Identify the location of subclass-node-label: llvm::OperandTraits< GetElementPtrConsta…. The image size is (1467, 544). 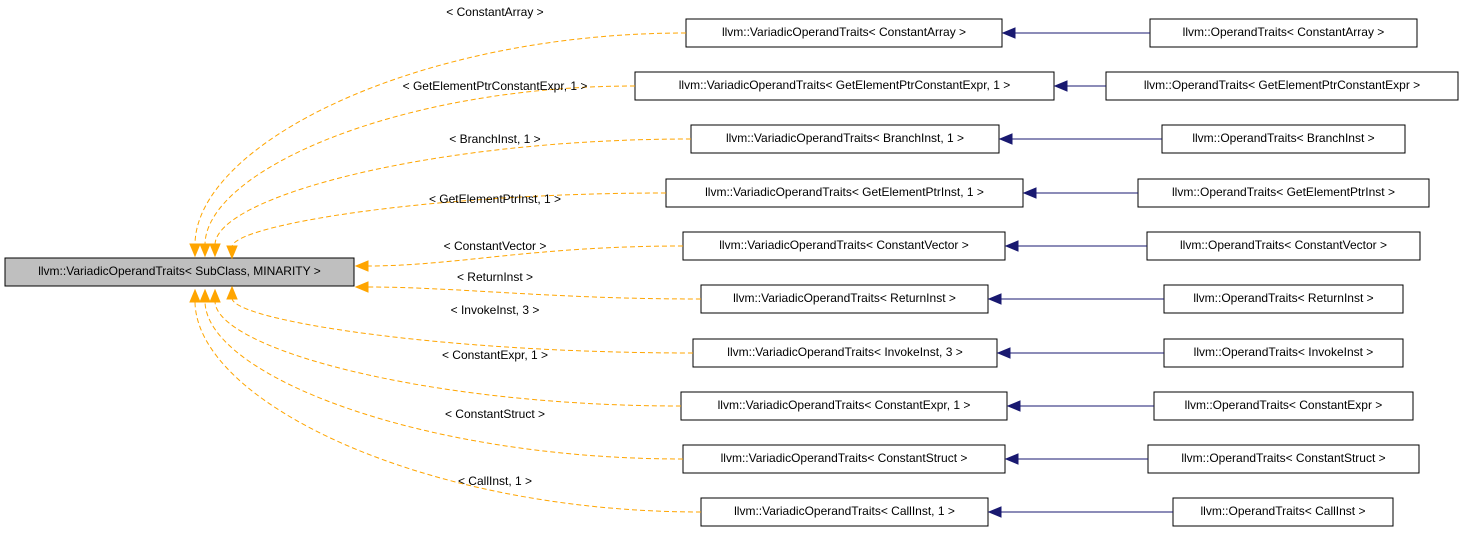
(1282, 85).